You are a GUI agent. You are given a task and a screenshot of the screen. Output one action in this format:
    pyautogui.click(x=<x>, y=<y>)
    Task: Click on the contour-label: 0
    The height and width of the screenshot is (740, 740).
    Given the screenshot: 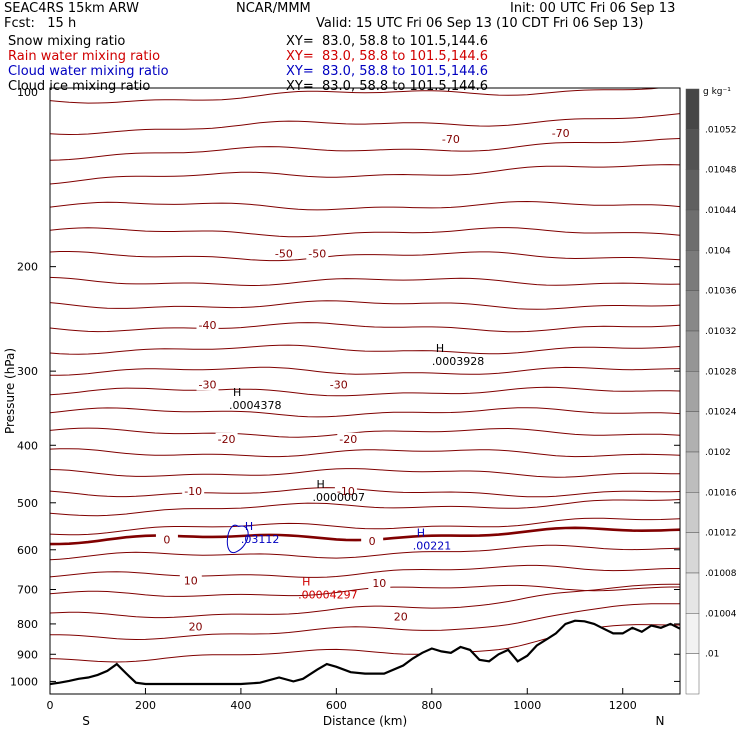 What is the action you would take?
    pyautogui.click(x=372, y=541)
    